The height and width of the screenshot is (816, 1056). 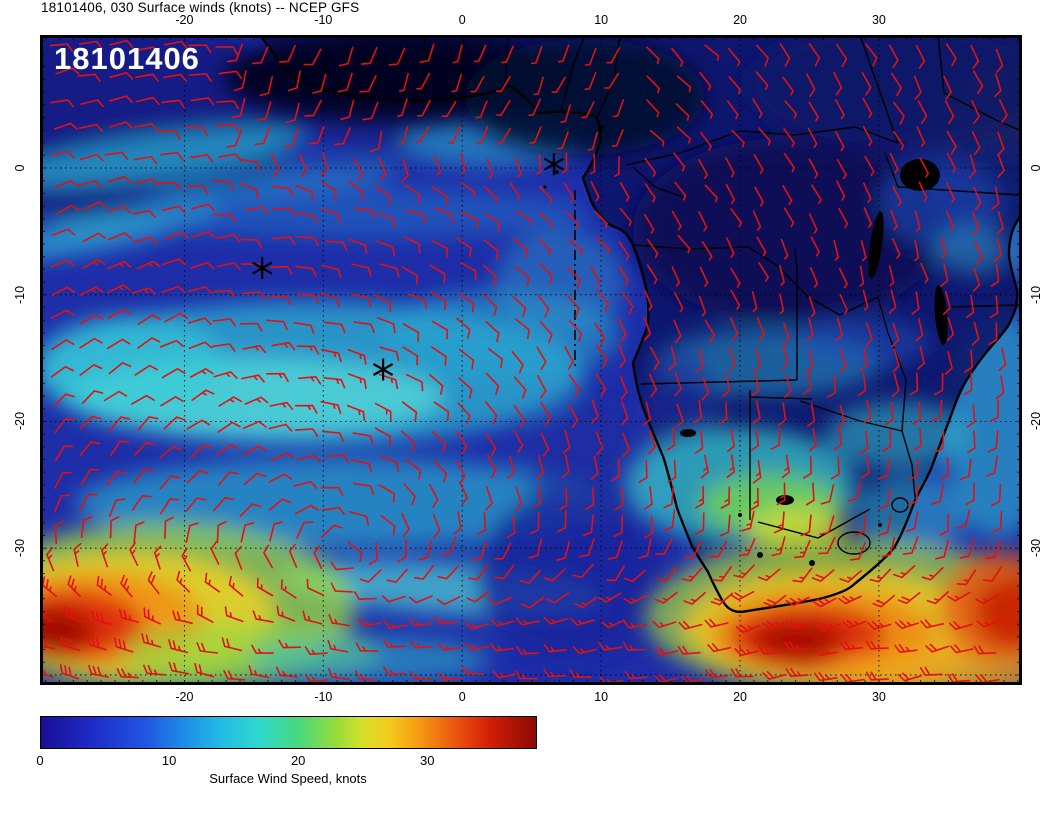 I want to click on lat-tick-label-left: -10, so click(x=20, y=294).